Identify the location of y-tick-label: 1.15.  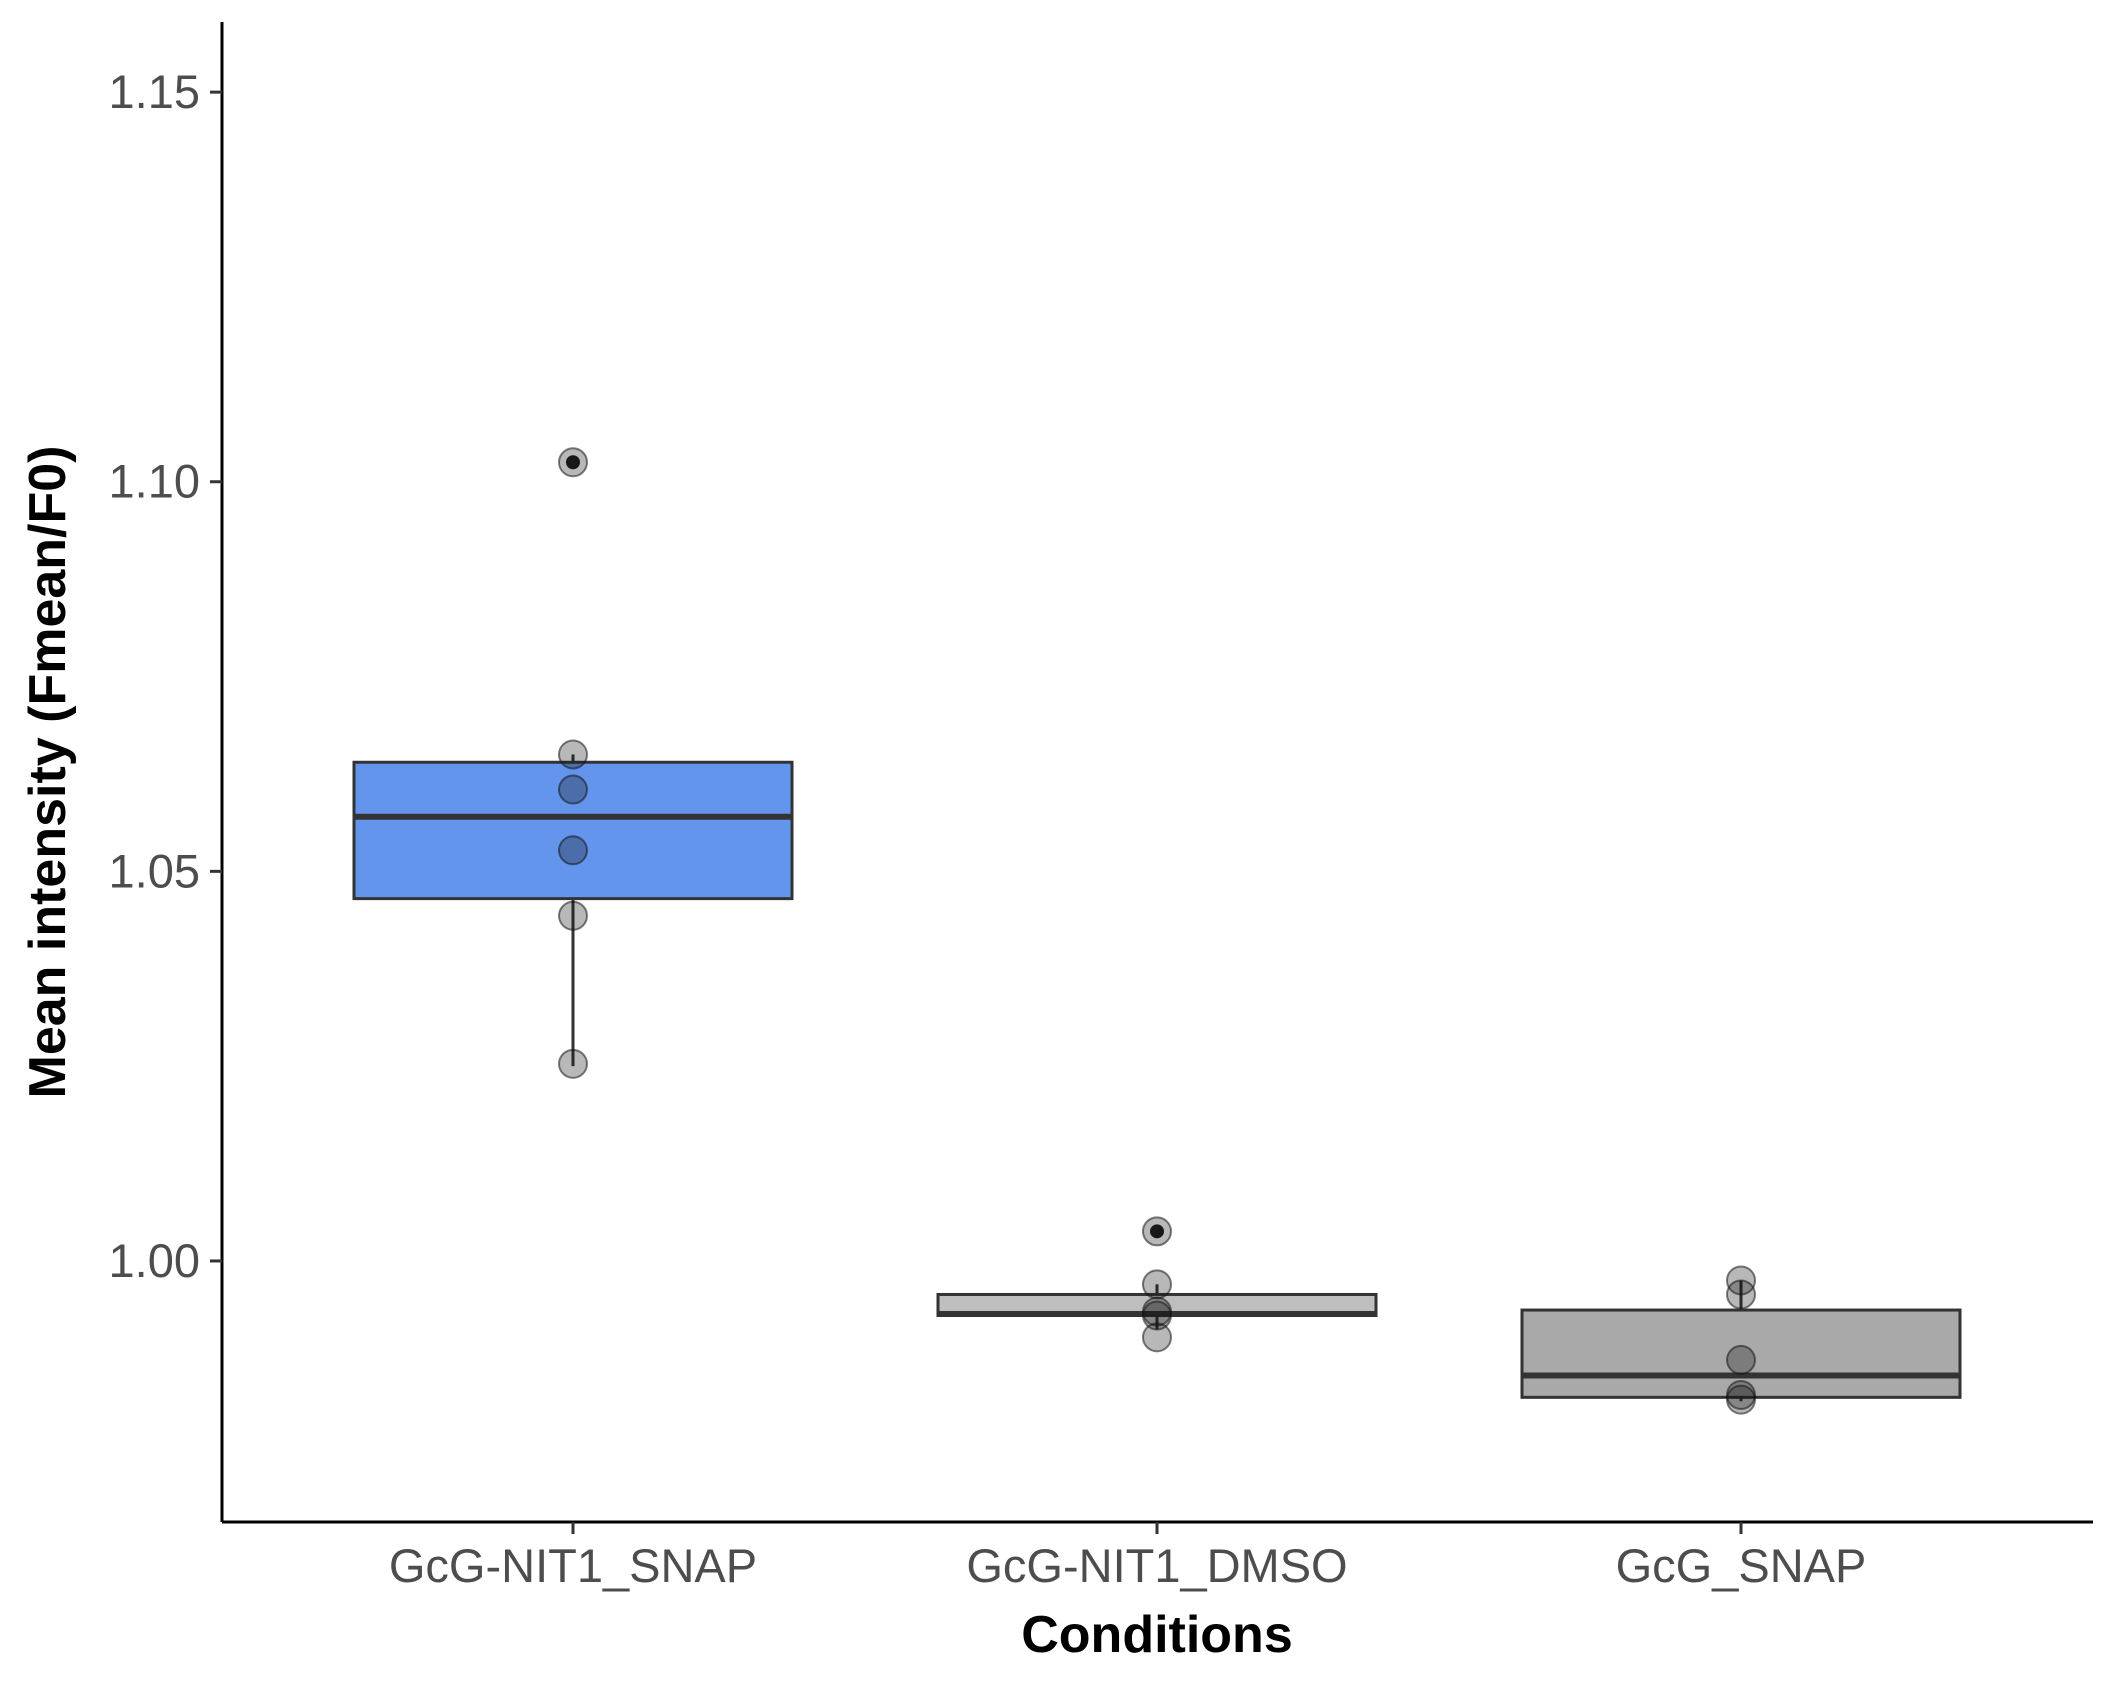
(154, 91).